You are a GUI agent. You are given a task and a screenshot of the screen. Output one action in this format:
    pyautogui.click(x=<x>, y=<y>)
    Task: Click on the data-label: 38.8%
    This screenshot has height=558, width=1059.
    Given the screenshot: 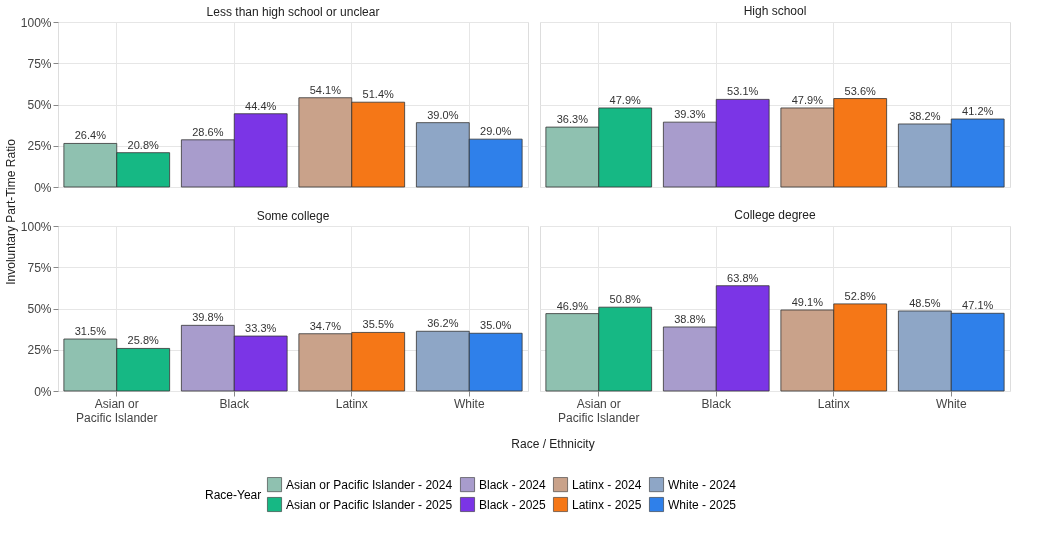 What is the action you would take?
    pyautogui.click(x=690, y=318)
    